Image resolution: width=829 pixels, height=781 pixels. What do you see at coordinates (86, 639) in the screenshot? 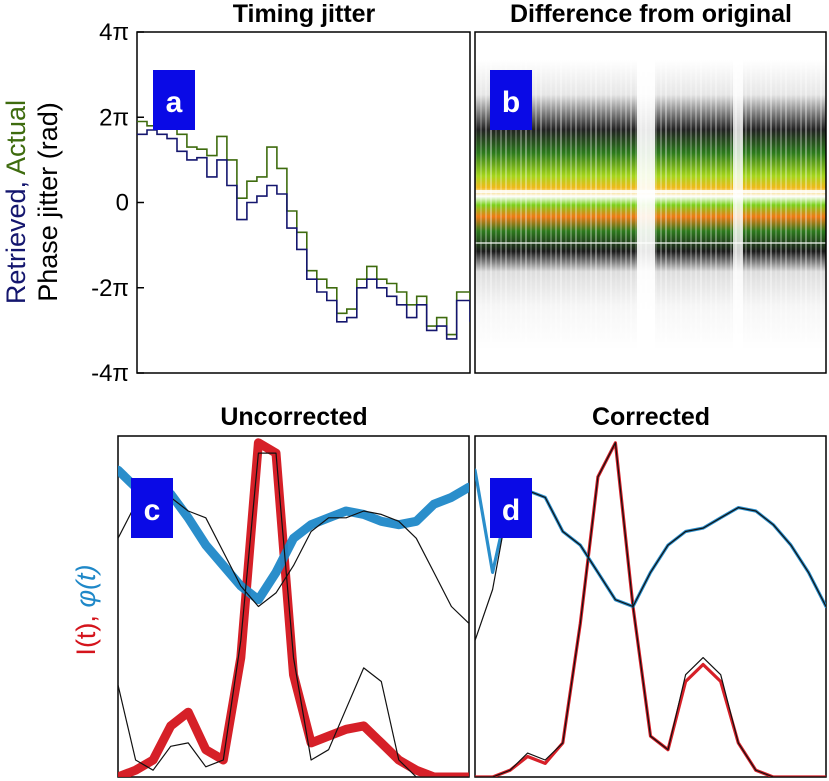
I see `ylabel-intensity: I(t)` at bounding box center [86, 639].